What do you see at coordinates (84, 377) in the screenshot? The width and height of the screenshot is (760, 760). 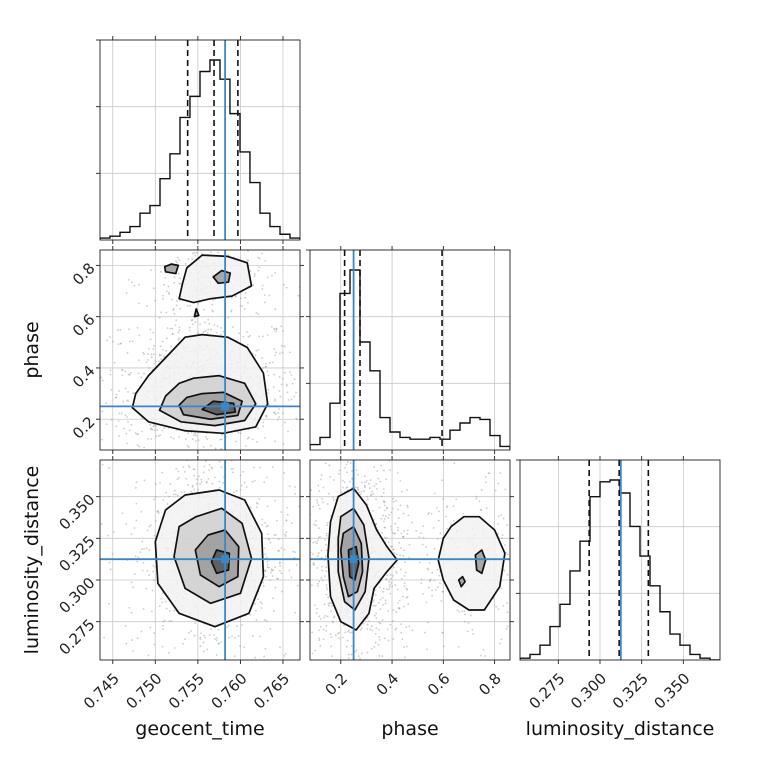 I see `tick-label-y: 0.4` at bounding box center [84, 377].